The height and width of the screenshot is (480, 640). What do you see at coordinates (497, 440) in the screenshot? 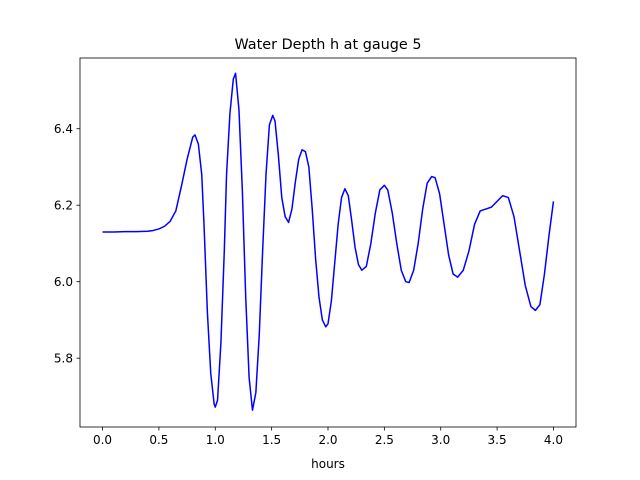
I see `x-tick-label: 3.5` at bounding box center [497, 440].